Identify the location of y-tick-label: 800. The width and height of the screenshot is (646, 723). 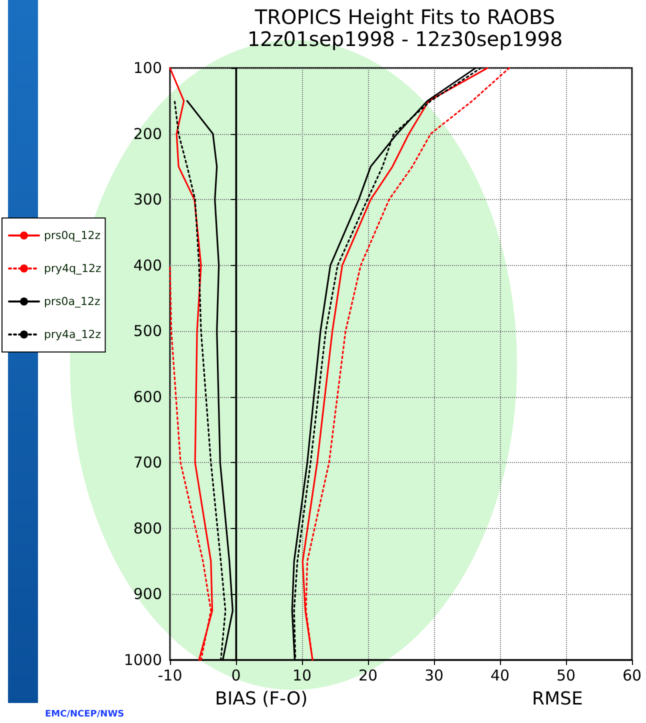
(147, 528).